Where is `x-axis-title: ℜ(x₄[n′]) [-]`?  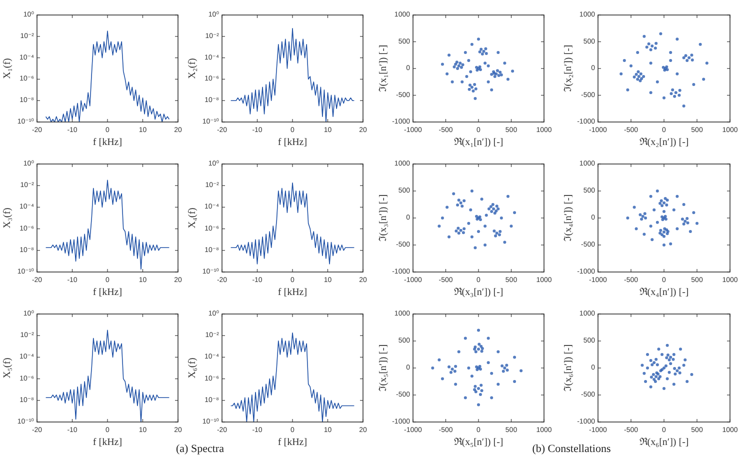 x-axis-title: ℜ(x₄[n′]) [-] is located at coordinates (664, 292).